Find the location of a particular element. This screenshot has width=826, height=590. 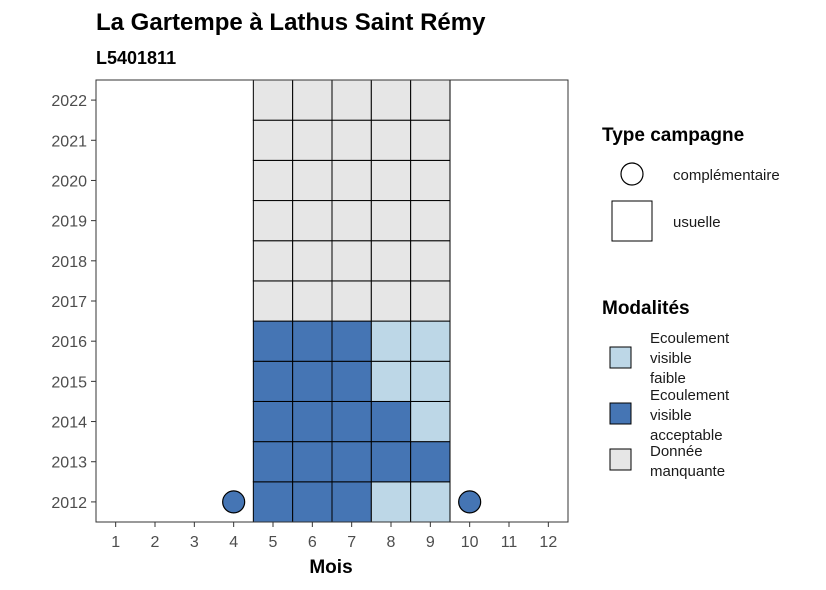

x-tick-label: 2 is located at coordinates (155, 542).